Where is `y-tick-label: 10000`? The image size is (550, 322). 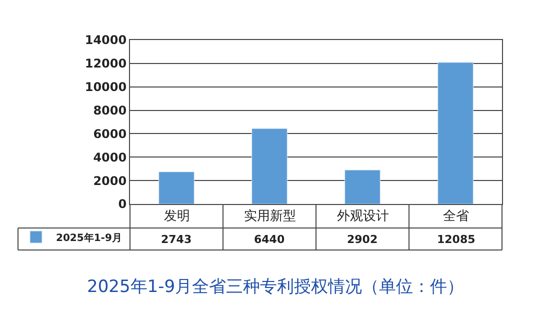
y-tick-label: 10000 is located at coordinates (105, 87).